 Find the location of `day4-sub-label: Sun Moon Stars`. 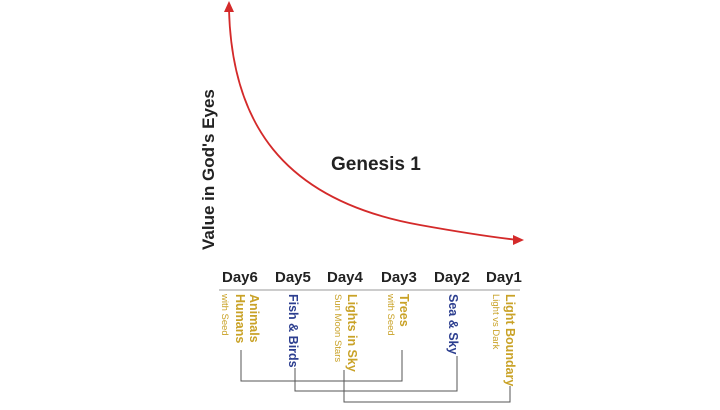

day4-sub-label: Sun Moon Stars is located at coordinates (337, 328).